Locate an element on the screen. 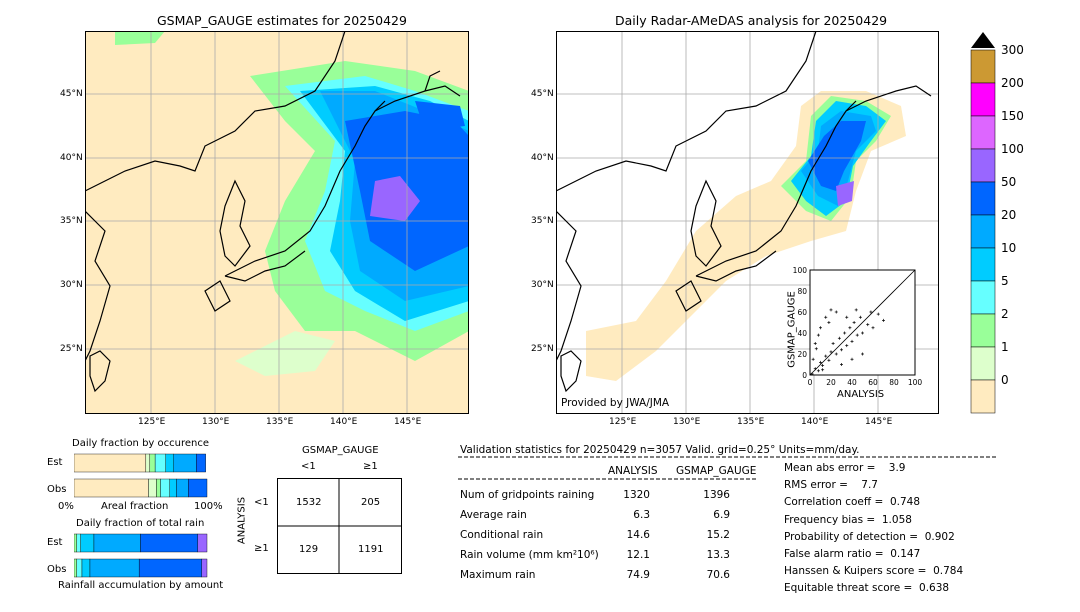 The width and height of the screenshot is (1080, 612). left-lon-135: 135°E is located at coordinates (280, 422).